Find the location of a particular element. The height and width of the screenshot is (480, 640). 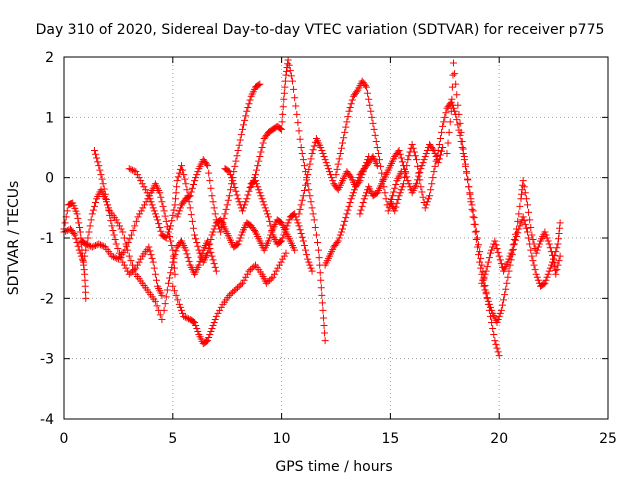

x-tick-label: 10 is located at coordinates (282, 439).